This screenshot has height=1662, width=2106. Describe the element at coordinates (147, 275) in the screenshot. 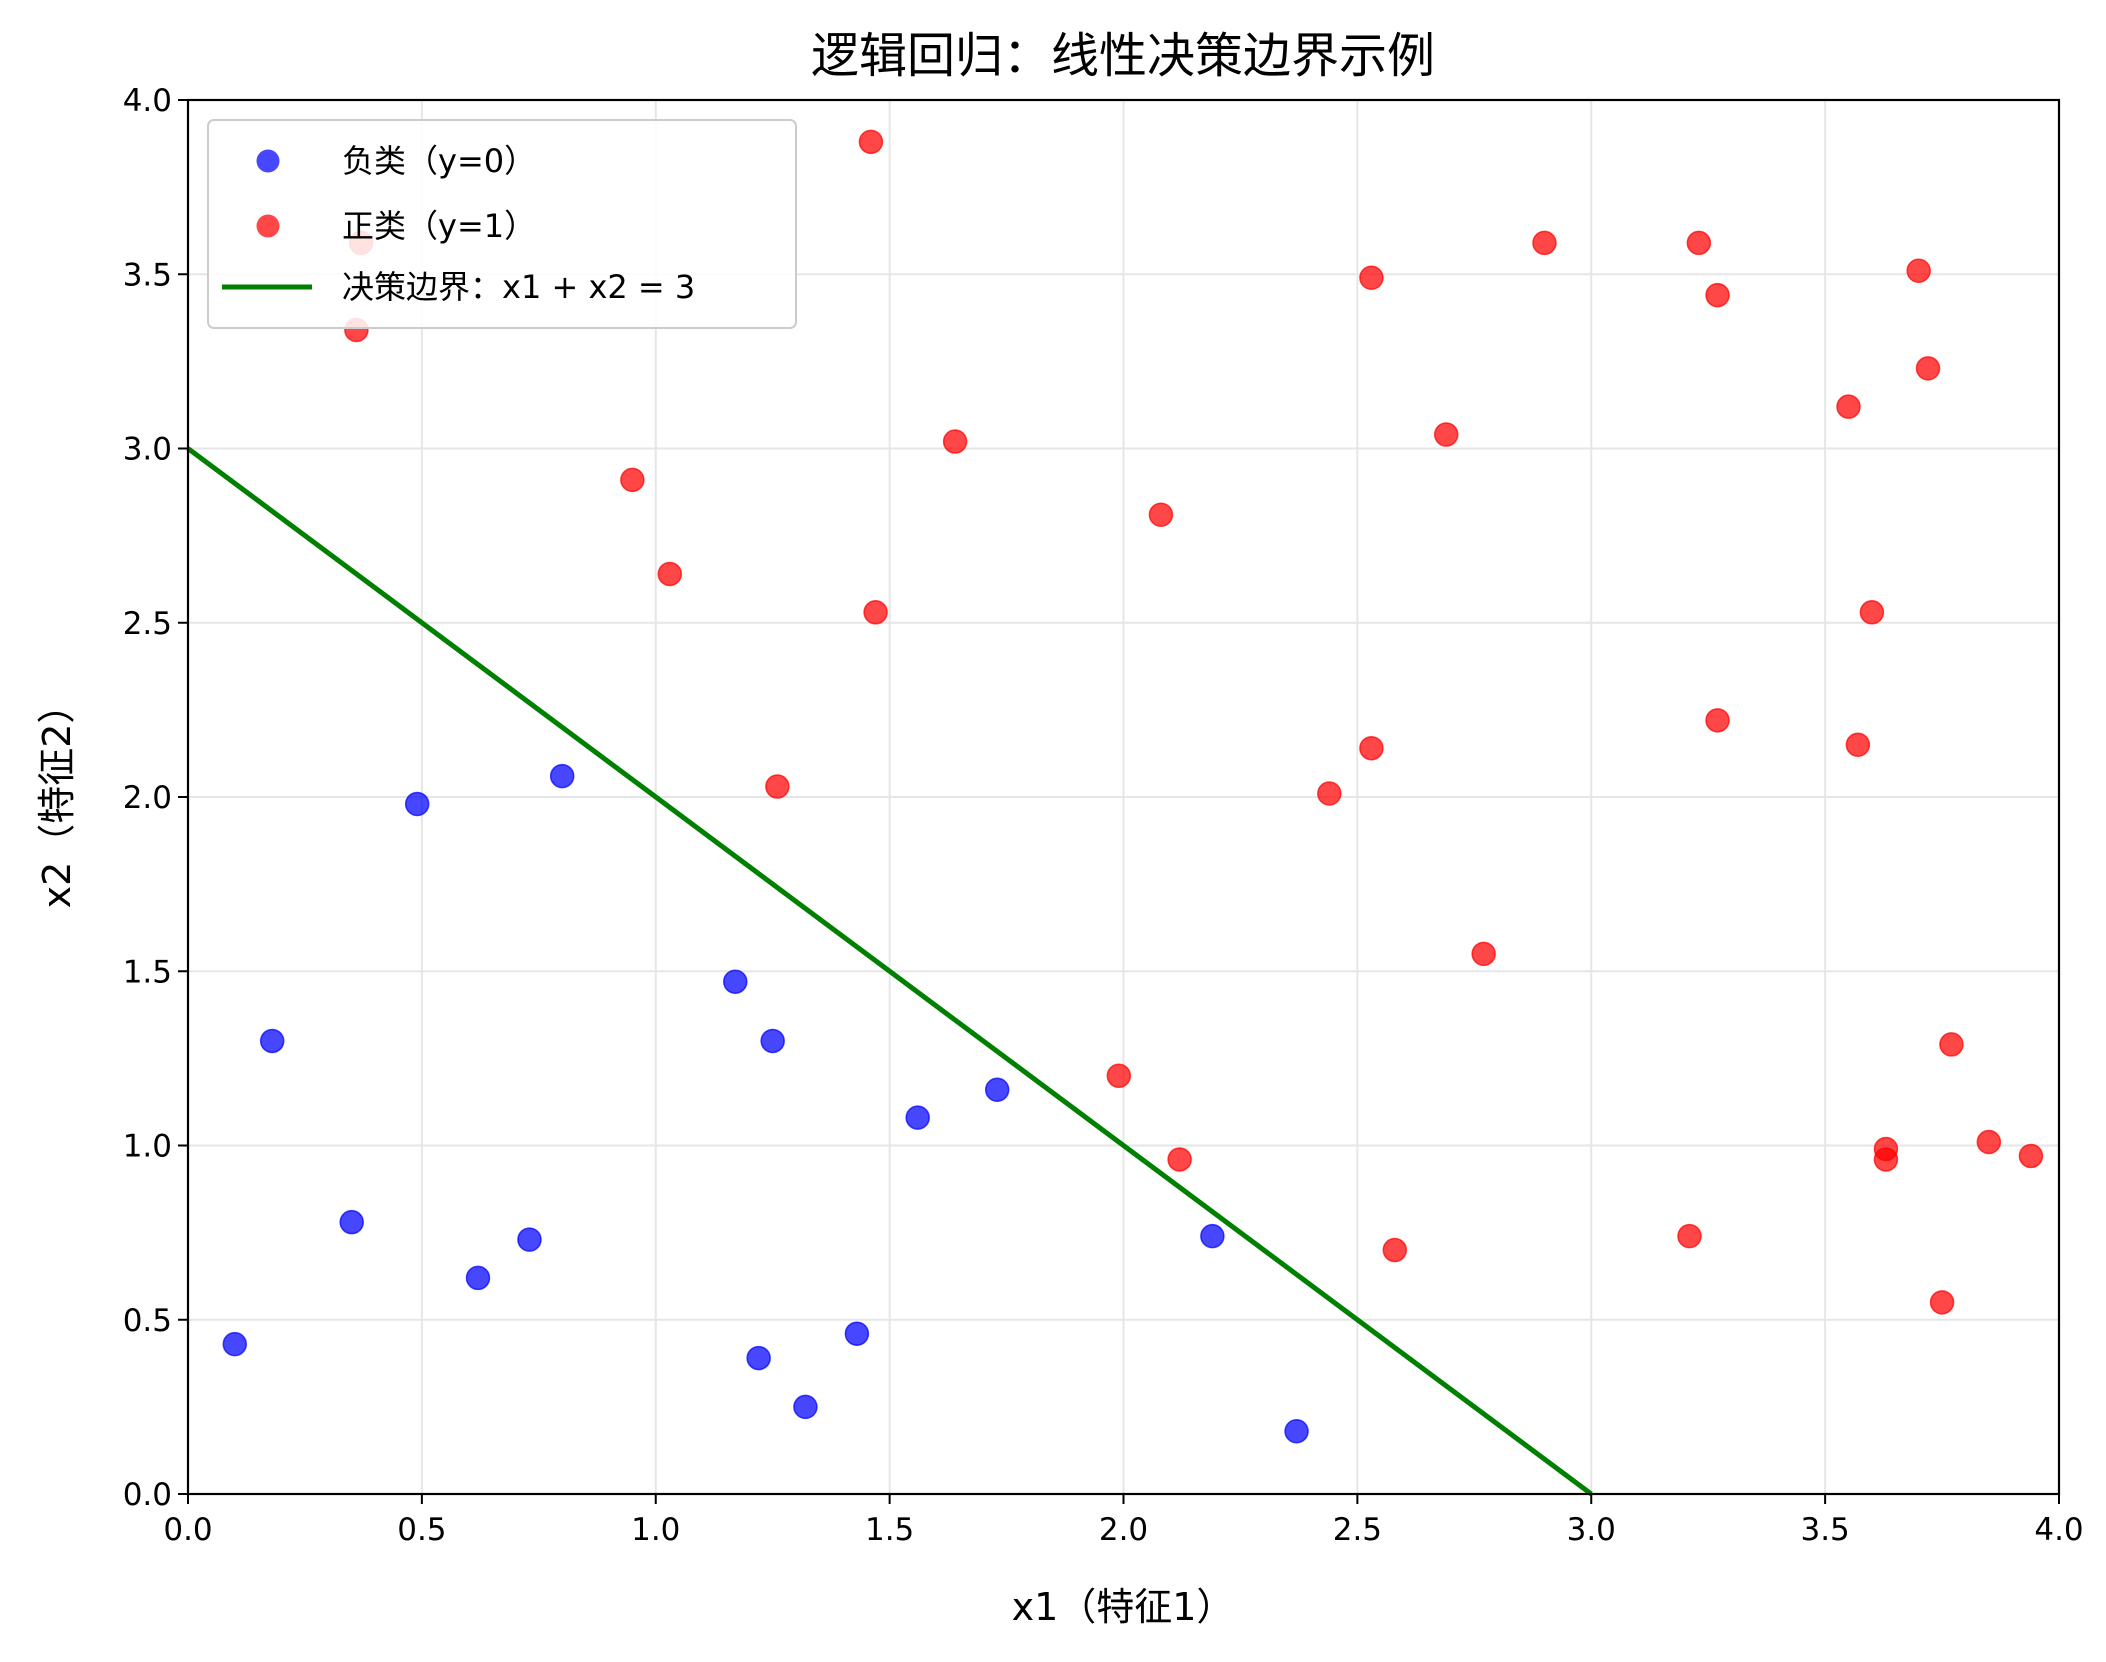

I see `y-tick-label: 3.5` at that location.